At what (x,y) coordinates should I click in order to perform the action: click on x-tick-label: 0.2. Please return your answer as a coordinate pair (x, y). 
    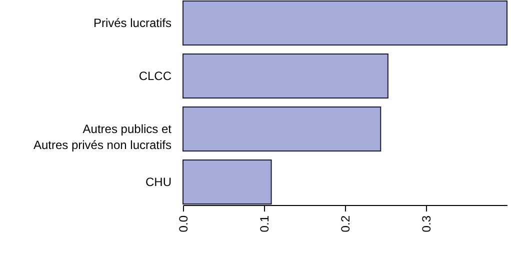
    Looking at the image, I should click on (345, 223).